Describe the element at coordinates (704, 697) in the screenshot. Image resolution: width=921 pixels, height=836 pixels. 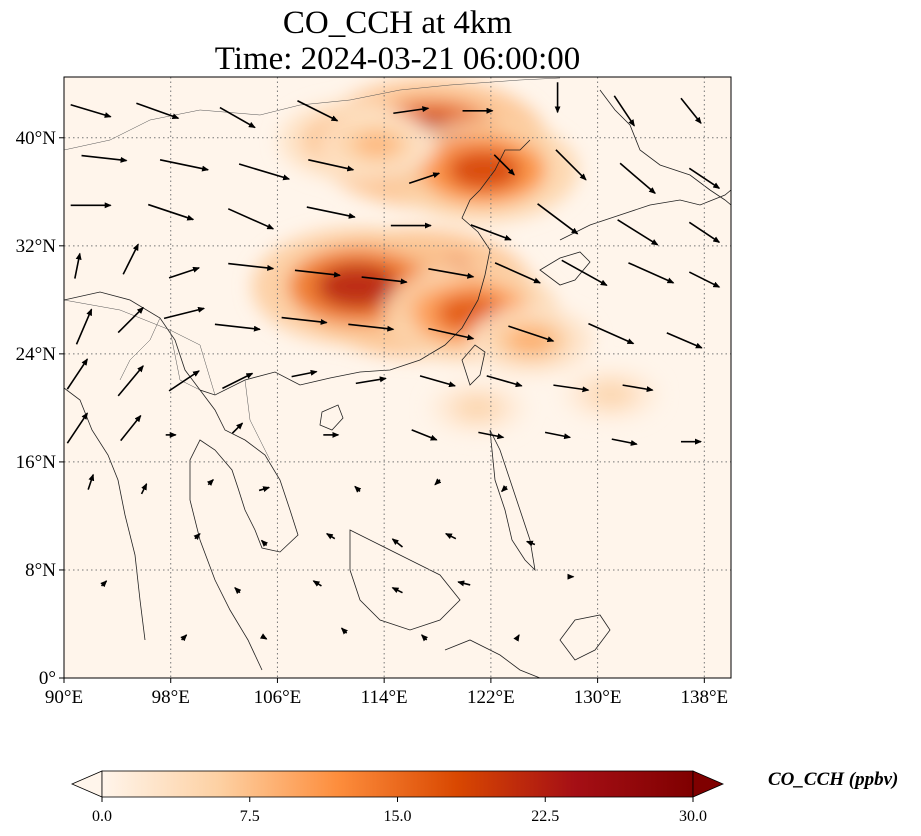
I see `x-tick-label: 138°E` at that location.